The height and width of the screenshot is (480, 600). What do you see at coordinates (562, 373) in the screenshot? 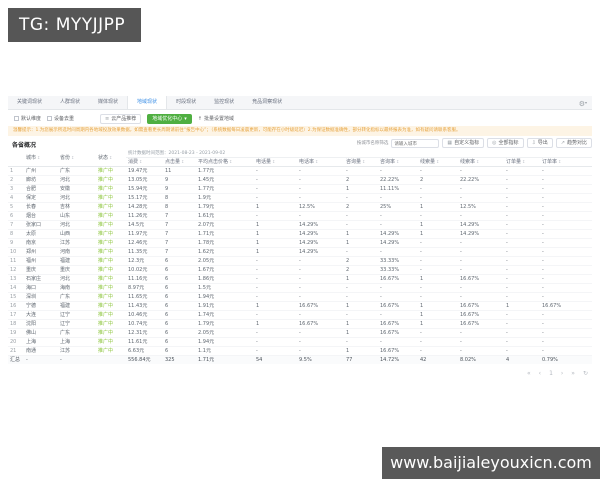
I see `next-page-icon: ›` at bounding box center [562, 373].